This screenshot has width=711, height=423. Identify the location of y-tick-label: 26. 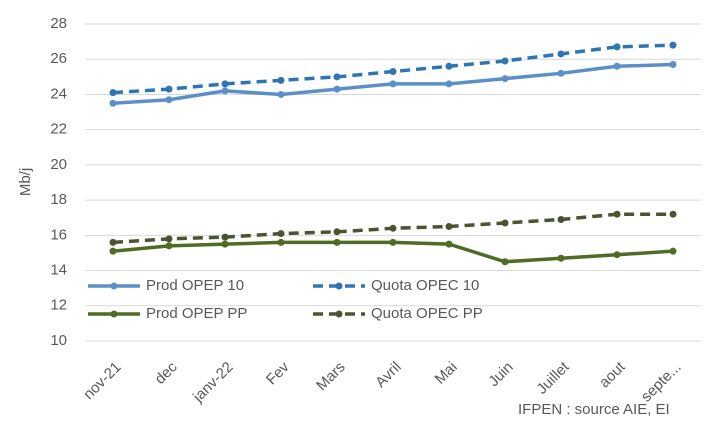
(58, 58).